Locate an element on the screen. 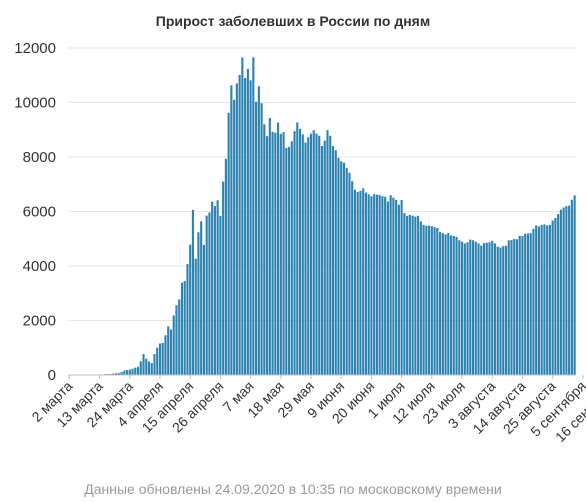  y-tick-label: 12000 is located at coordinates (35, 48).